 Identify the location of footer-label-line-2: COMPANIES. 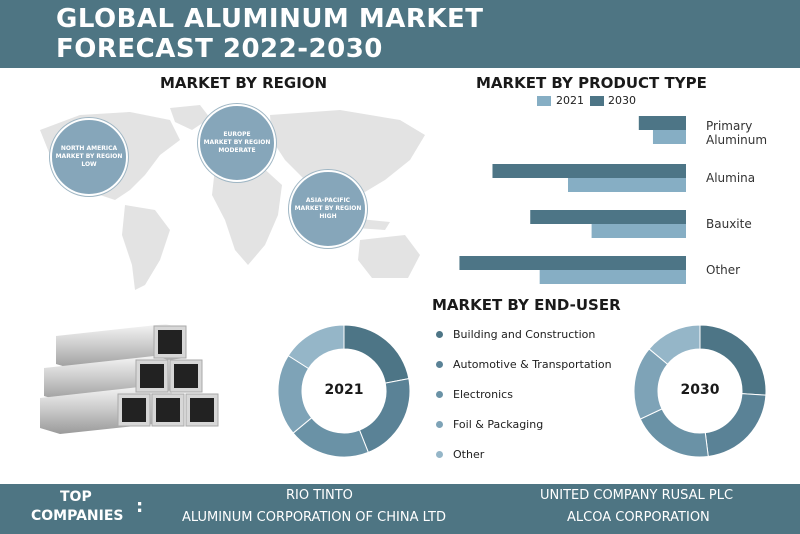
(77, 516).